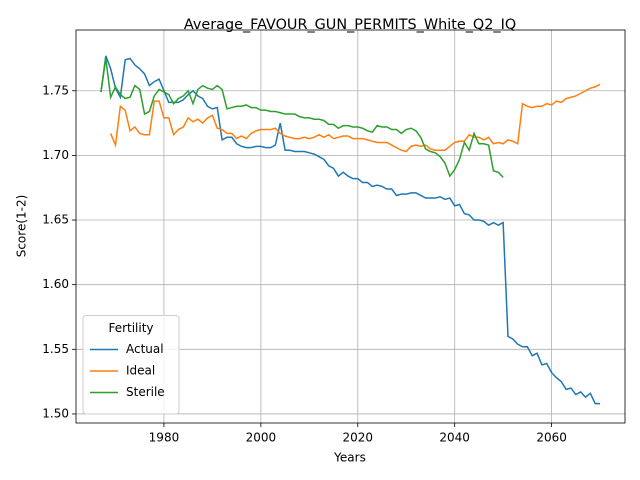 This screenshot has height=480, width=640. What do you see at coordinates (55, 90) in the screenshot?
I see `y-tick-label: 1.75` at bounding box center [55, 90].